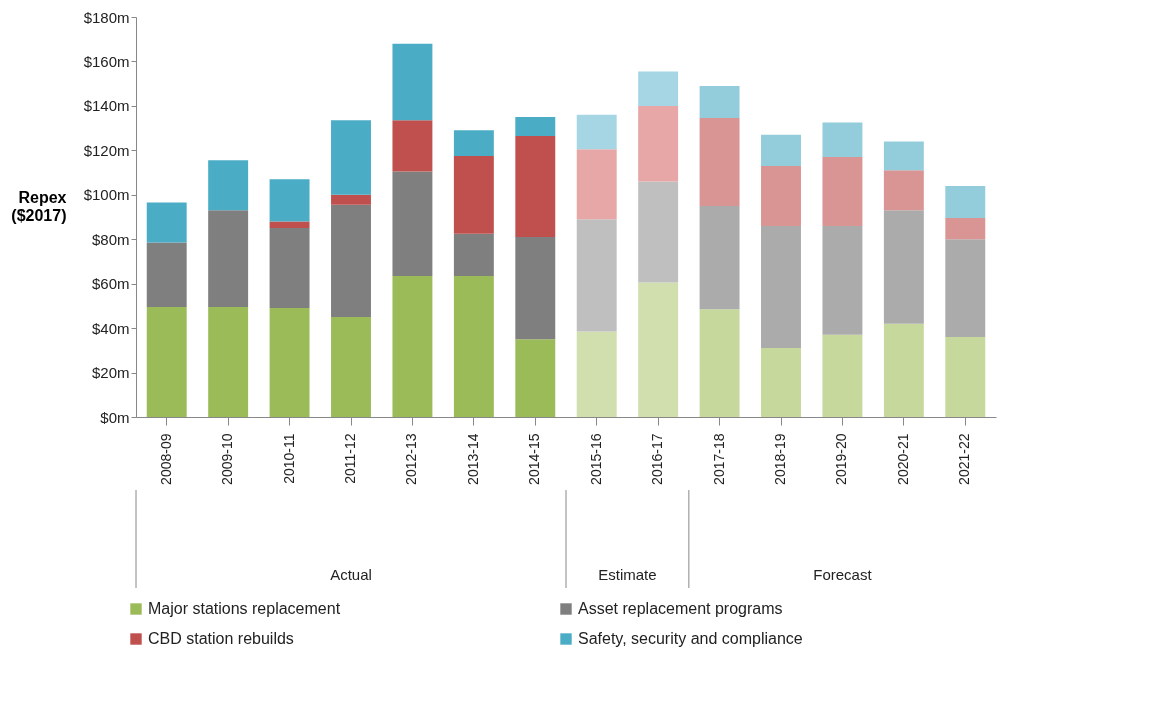 The image size is (1173, 704). What do you see at coordinates (964, 459) in the screenshot?
I see `x-tick-label: 2021-22` at bounding box center [964, 459].